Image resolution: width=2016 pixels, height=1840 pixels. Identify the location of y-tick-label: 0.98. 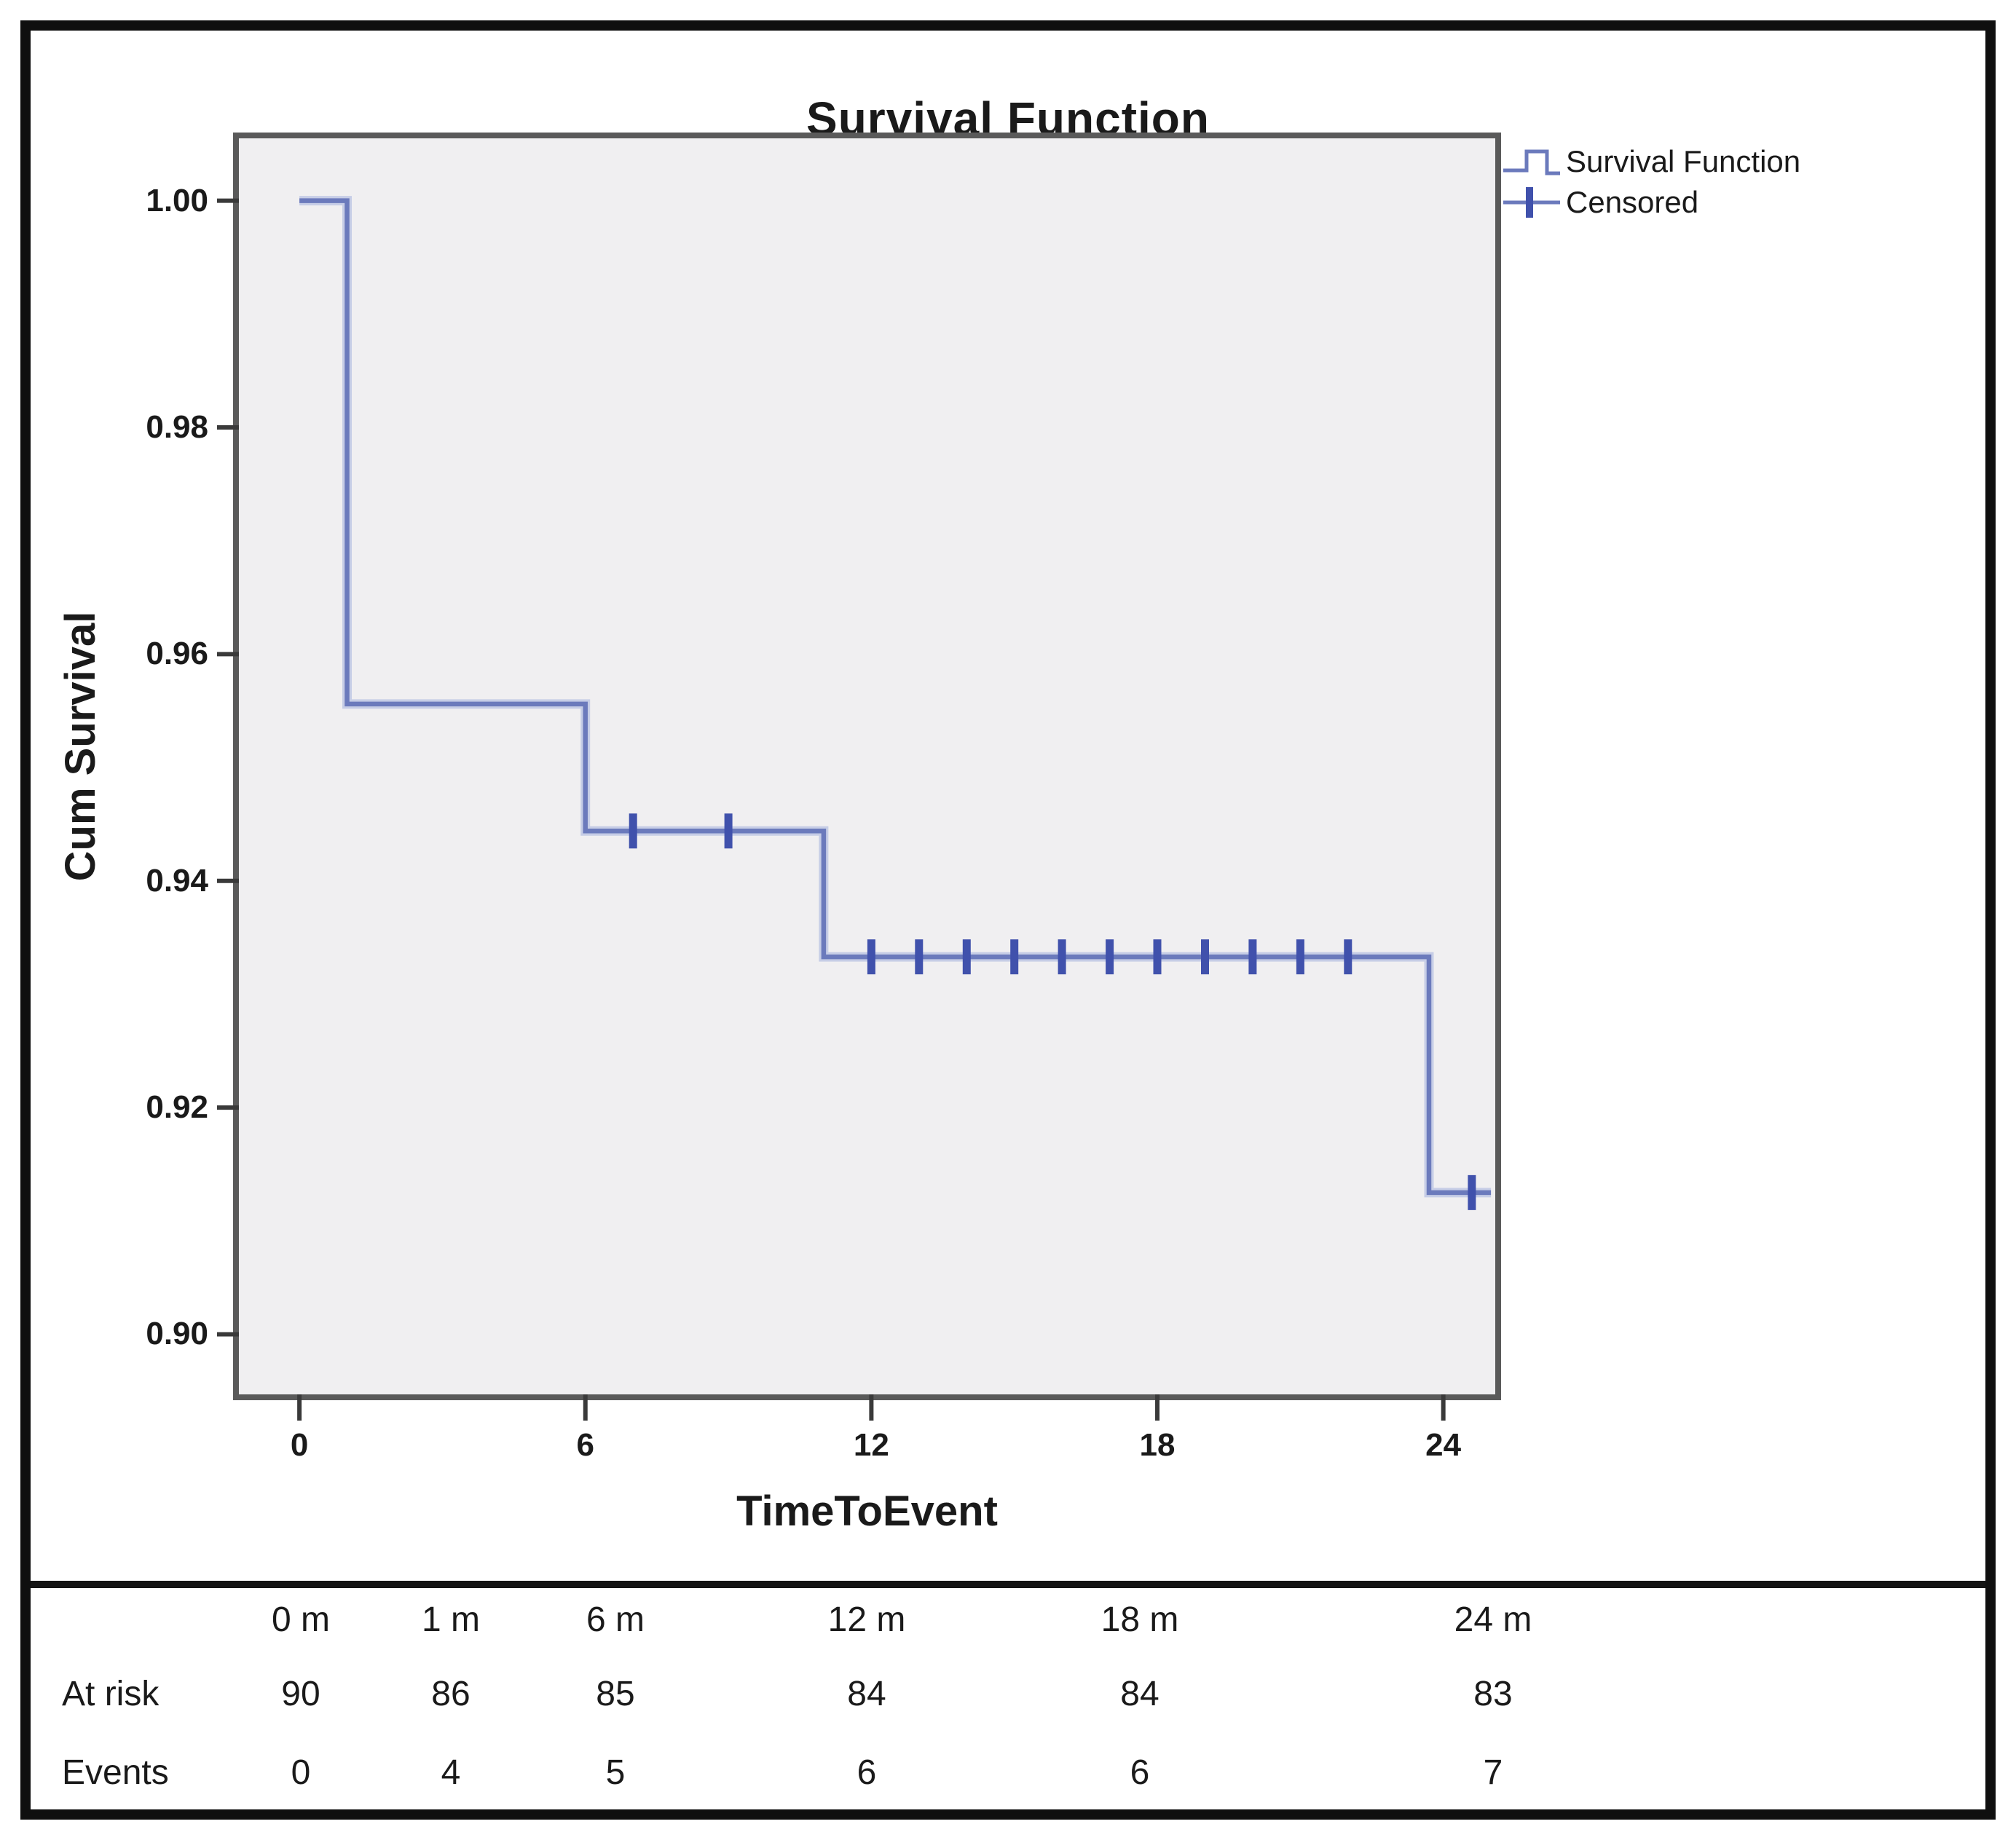
(177, 426).